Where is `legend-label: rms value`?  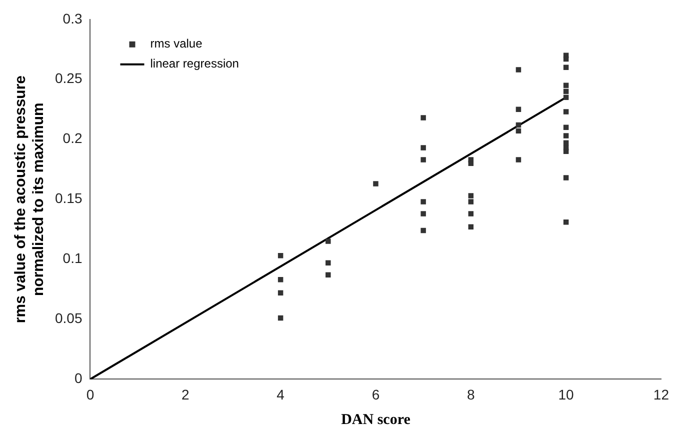 legend-label: rms value is located at coordinates (176, 43).